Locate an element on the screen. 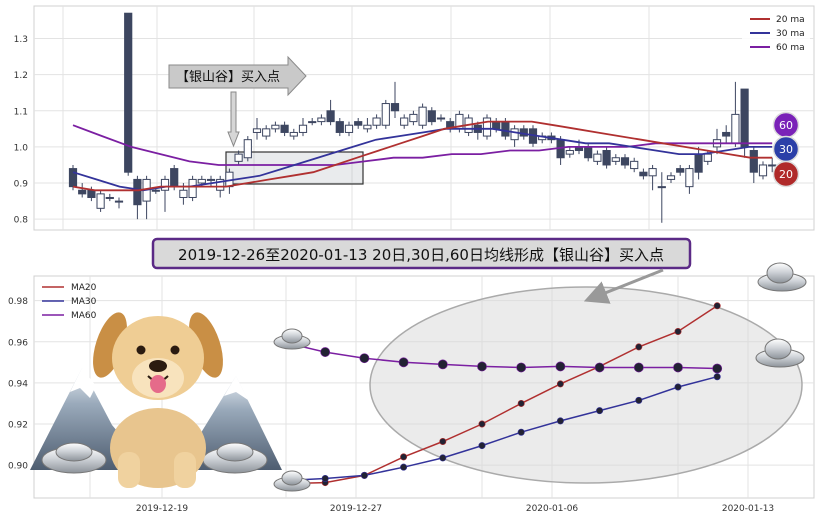 Image resolution: width=822 pixels, height=520 pixels. bottom-x-tick-label: 2020-01-06 is located at coordinates (552, 509).